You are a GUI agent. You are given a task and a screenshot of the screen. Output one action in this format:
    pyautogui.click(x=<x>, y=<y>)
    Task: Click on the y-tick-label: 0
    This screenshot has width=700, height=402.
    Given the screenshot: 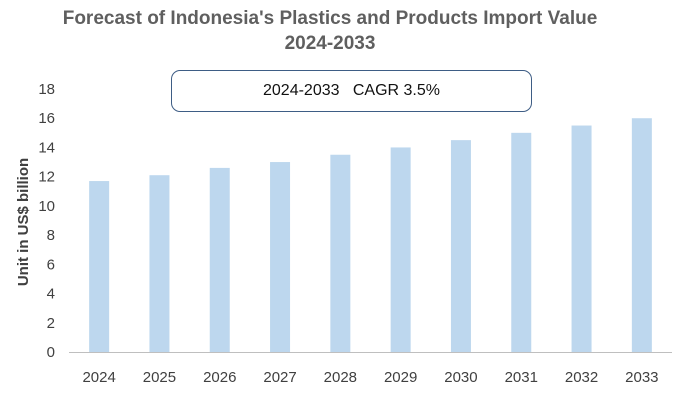 What is the action you would take?
    pyautogui.click(x=51, y=352)
    